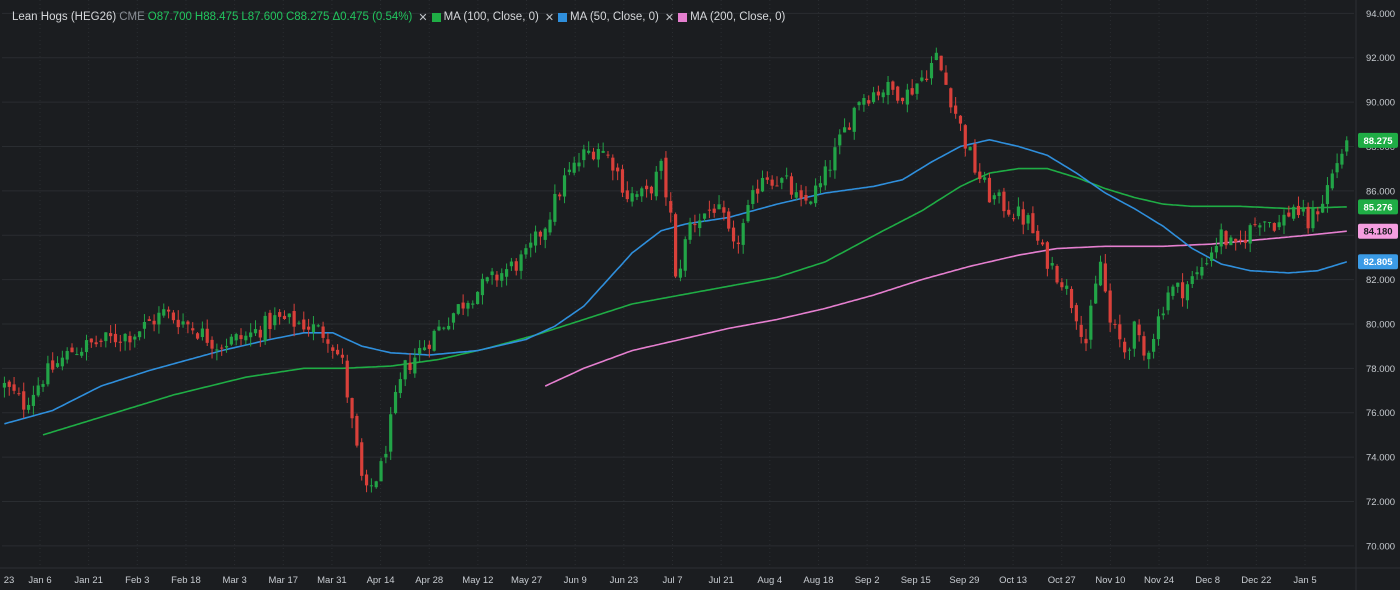 This screenshot has width=1400, height=590. Describe the element at coordinates (1207, 580) in the screenshot. I see `x-tick-label: Dec 8` at that location.